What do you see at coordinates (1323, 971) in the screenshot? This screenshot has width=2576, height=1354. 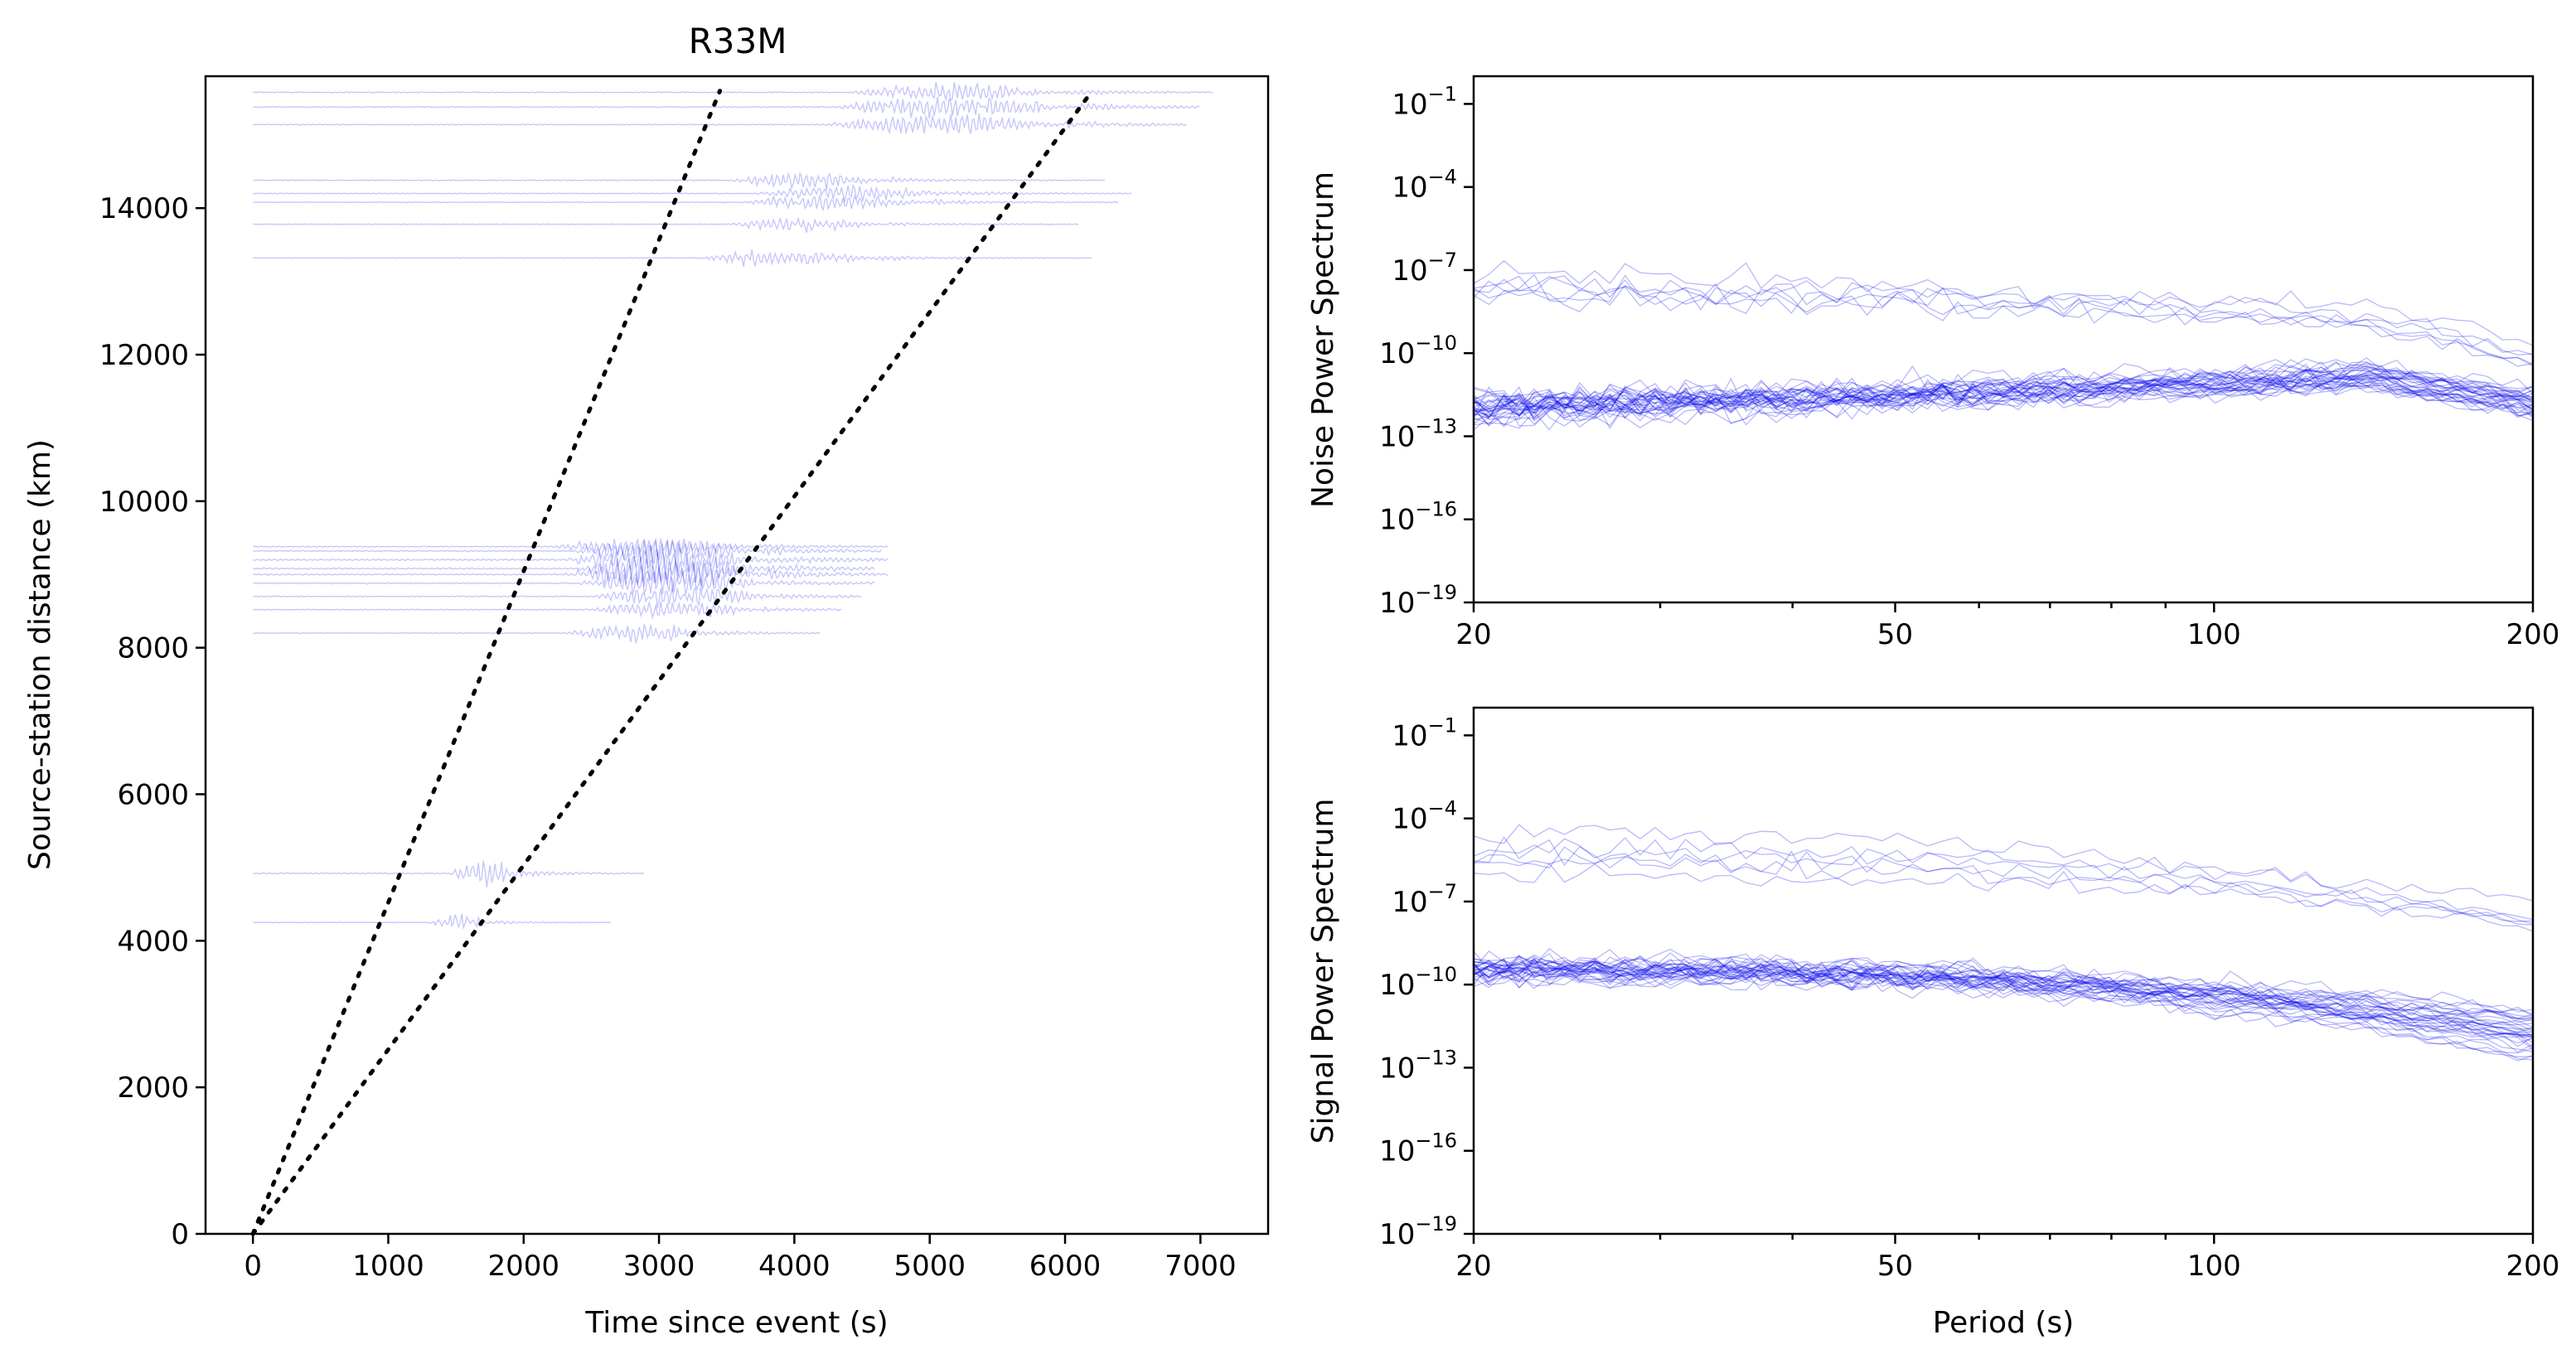 I see `signal-y-axis-label: Signal Power Spectrum` at bounding box center [1323, 971].